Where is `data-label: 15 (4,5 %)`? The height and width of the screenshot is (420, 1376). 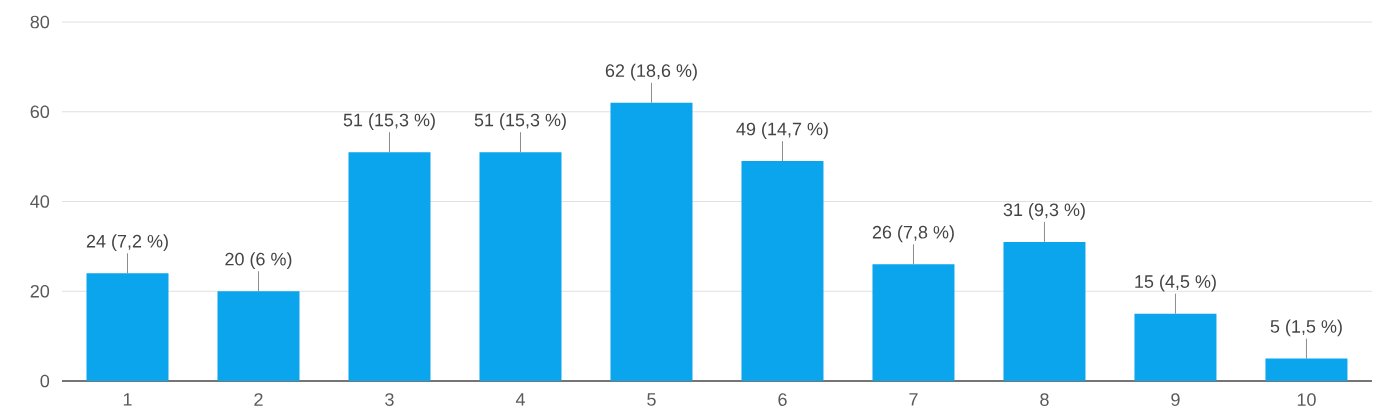 data-label: 15 (4,5 %) is located at coordinates (1175, 283).